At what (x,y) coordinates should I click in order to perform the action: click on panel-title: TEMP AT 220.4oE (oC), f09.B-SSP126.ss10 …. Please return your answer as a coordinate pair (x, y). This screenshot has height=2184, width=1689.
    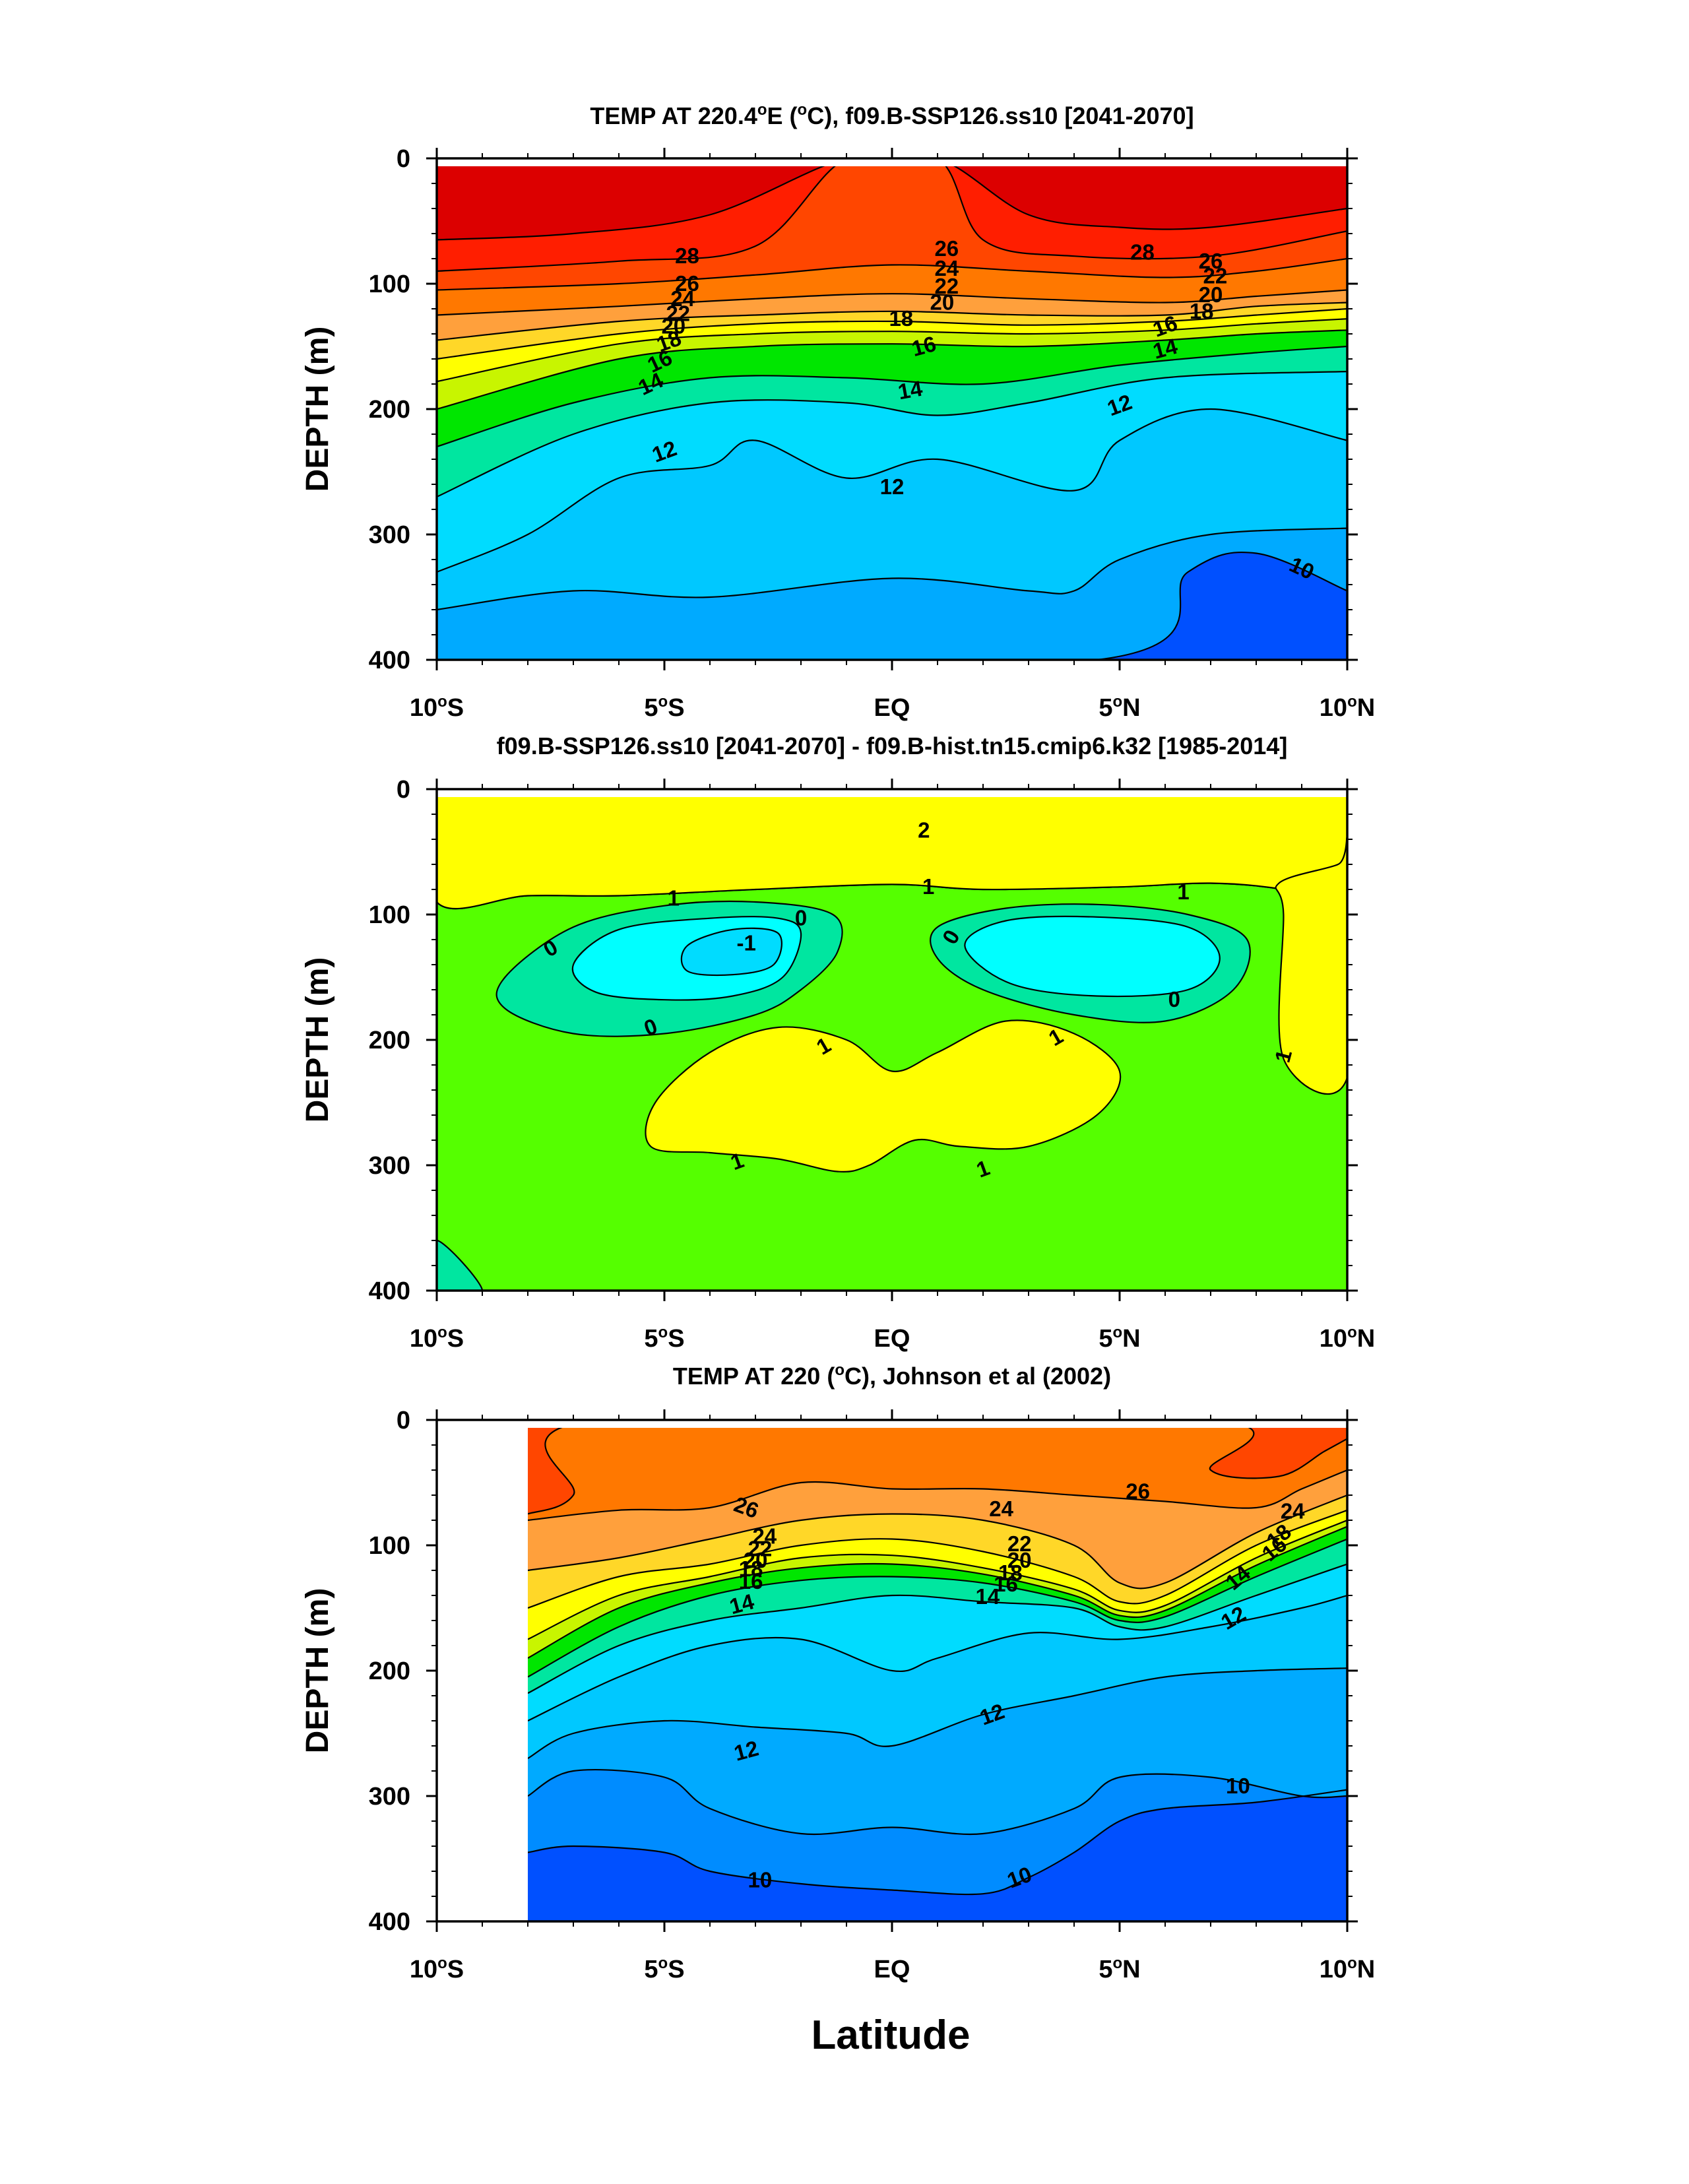
    Looking at the image, I should click on (892, 115).